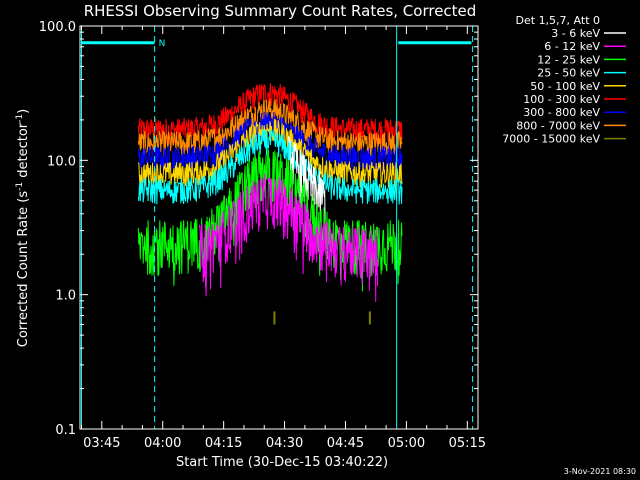 The width and height of the screenshot is (640, 480). Describe the element at coordinates (568, 73) in the screenshot. I see `legend-label-3: 25 - 50 keV` at that location.